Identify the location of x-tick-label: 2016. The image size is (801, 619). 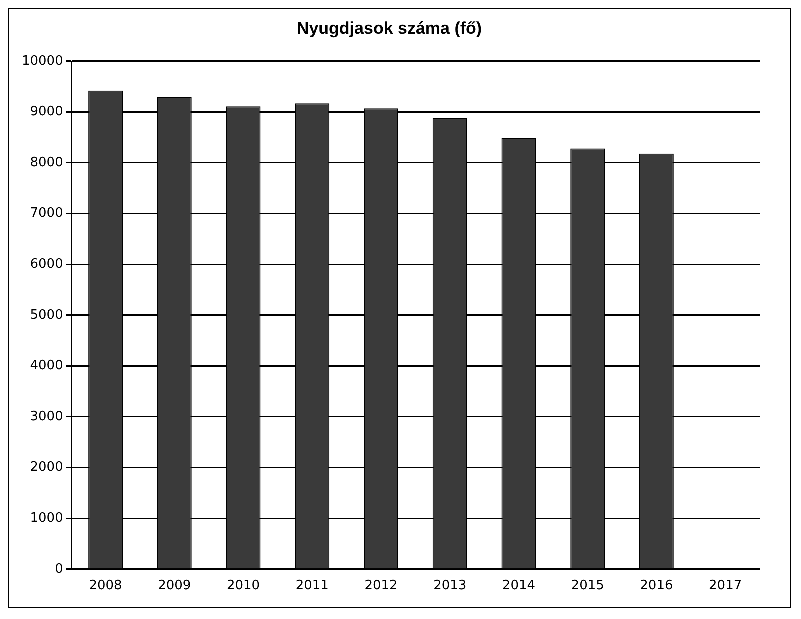
(657, 586).